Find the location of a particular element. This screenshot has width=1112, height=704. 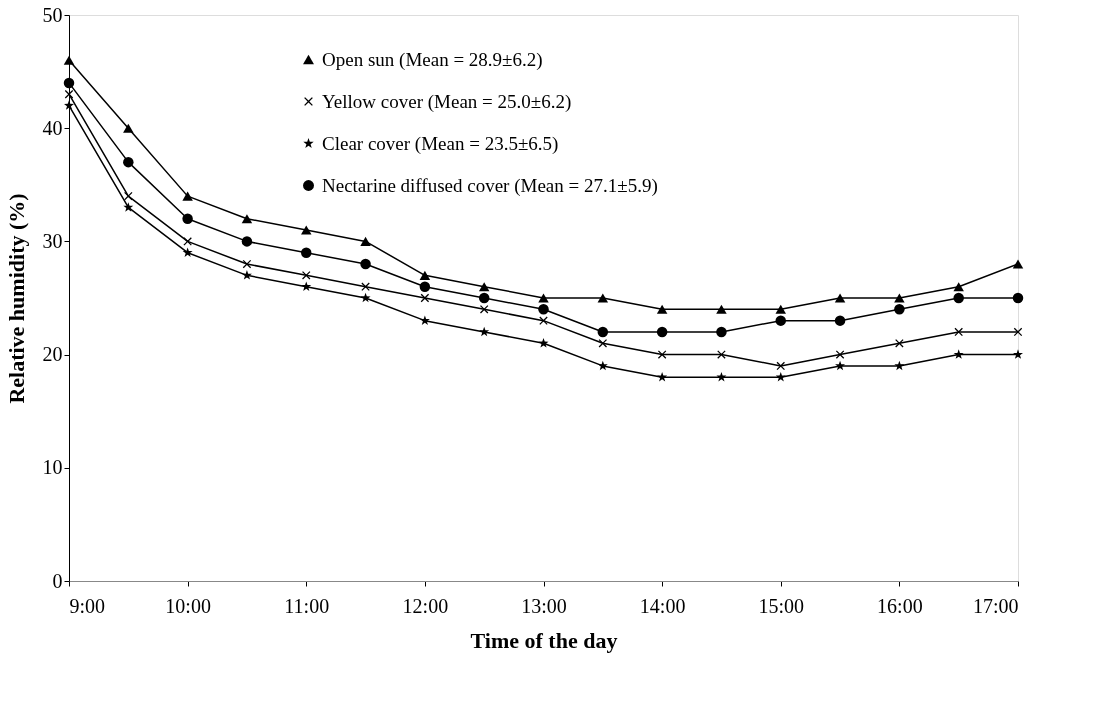

x-tick-label: 17:00 is located at coordinates (995, 605).